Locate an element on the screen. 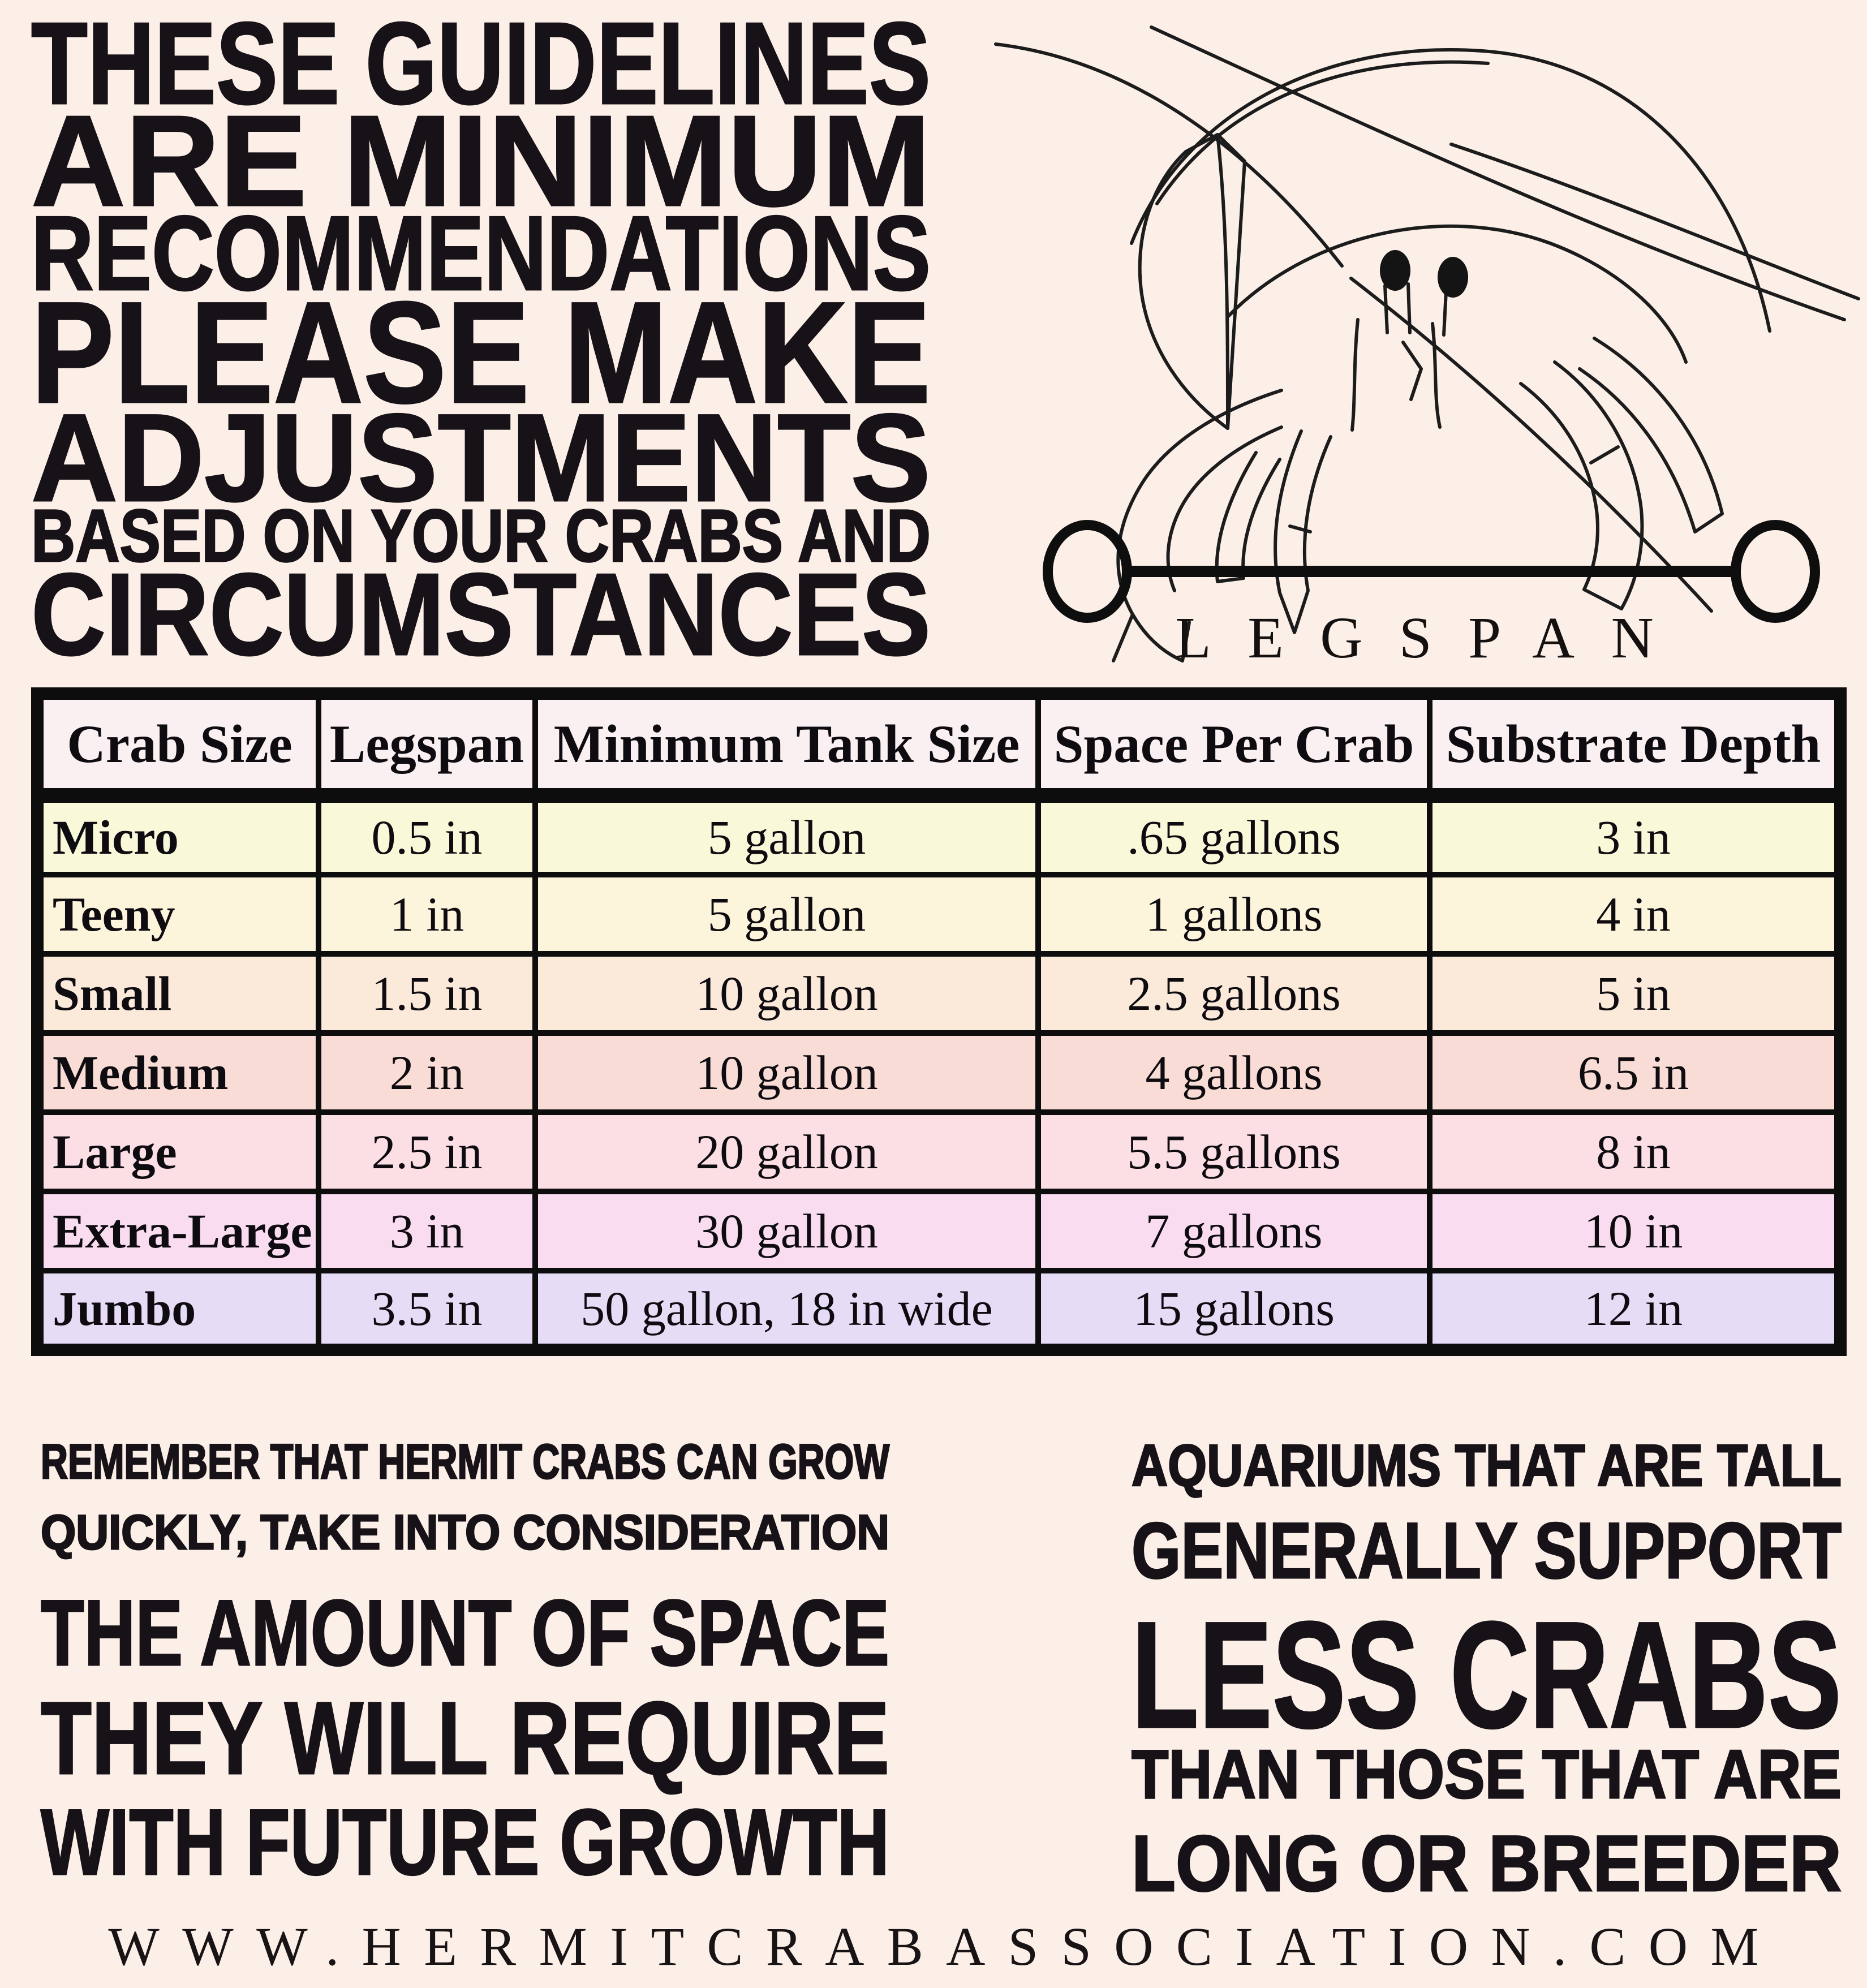 The width and height of the screenshot is (1867, 1988). crab-size-cell: Large is located at coordinates (178, 1152).